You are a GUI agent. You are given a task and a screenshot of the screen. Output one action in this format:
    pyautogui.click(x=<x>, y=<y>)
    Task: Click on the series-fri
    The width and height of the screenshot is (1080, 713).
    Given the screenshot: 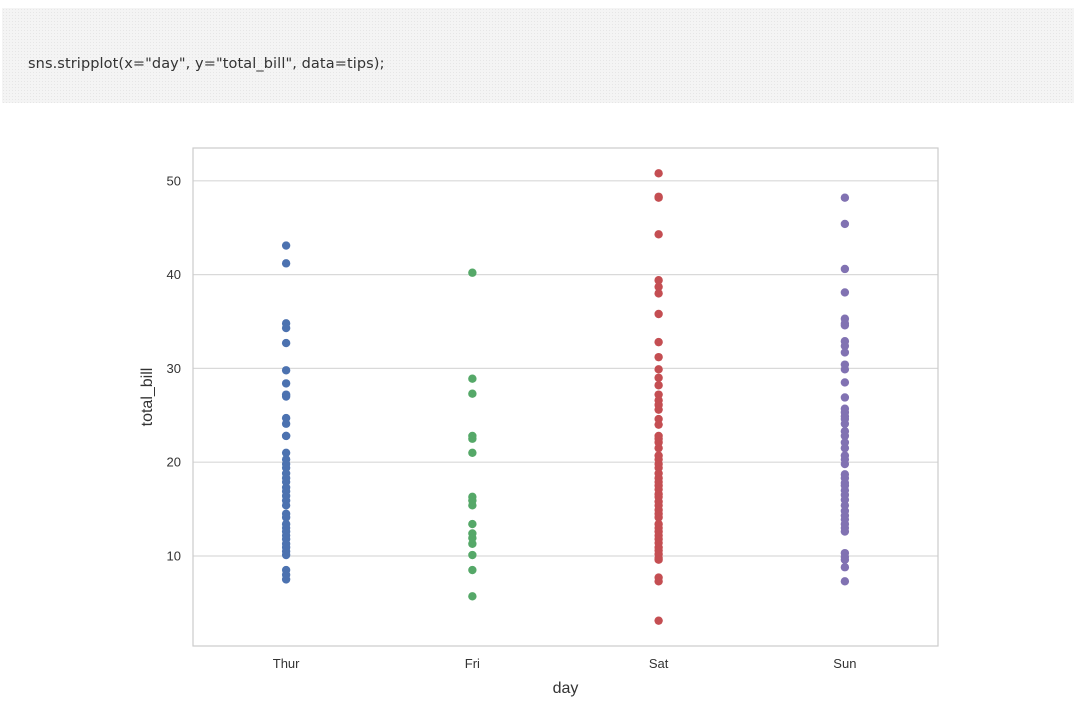 What is the action you would take?
    pyautogui.click(x=472, y=434)
    